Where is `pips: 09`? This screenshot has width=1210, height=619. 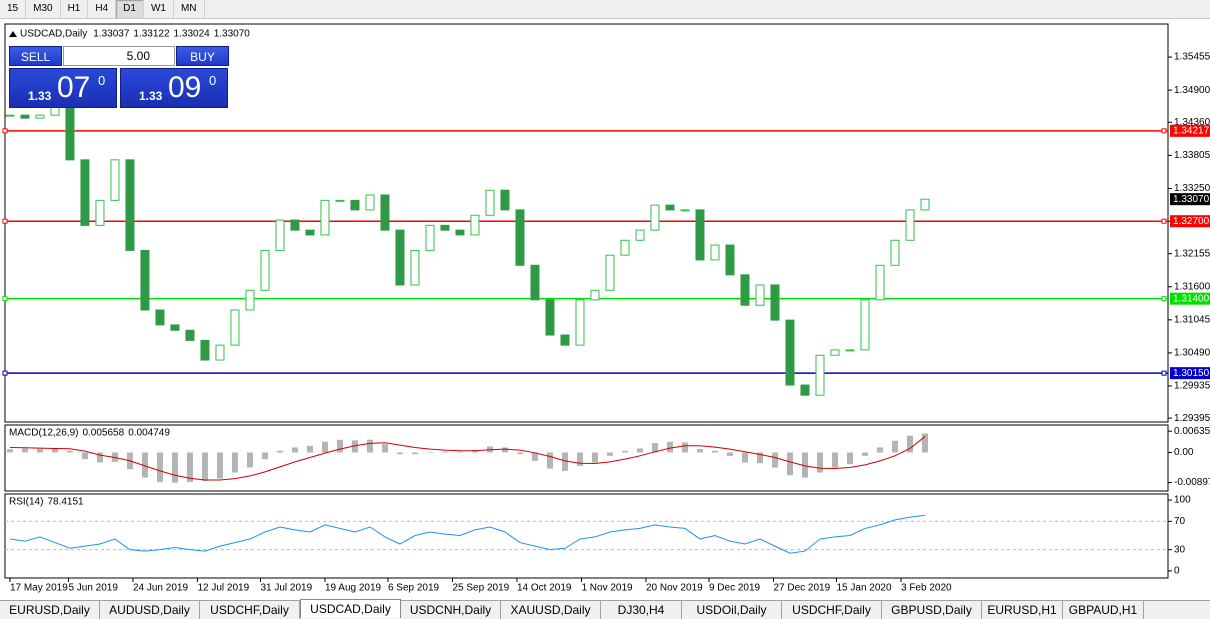 pips: 09 is located at coordinates (185, 87).